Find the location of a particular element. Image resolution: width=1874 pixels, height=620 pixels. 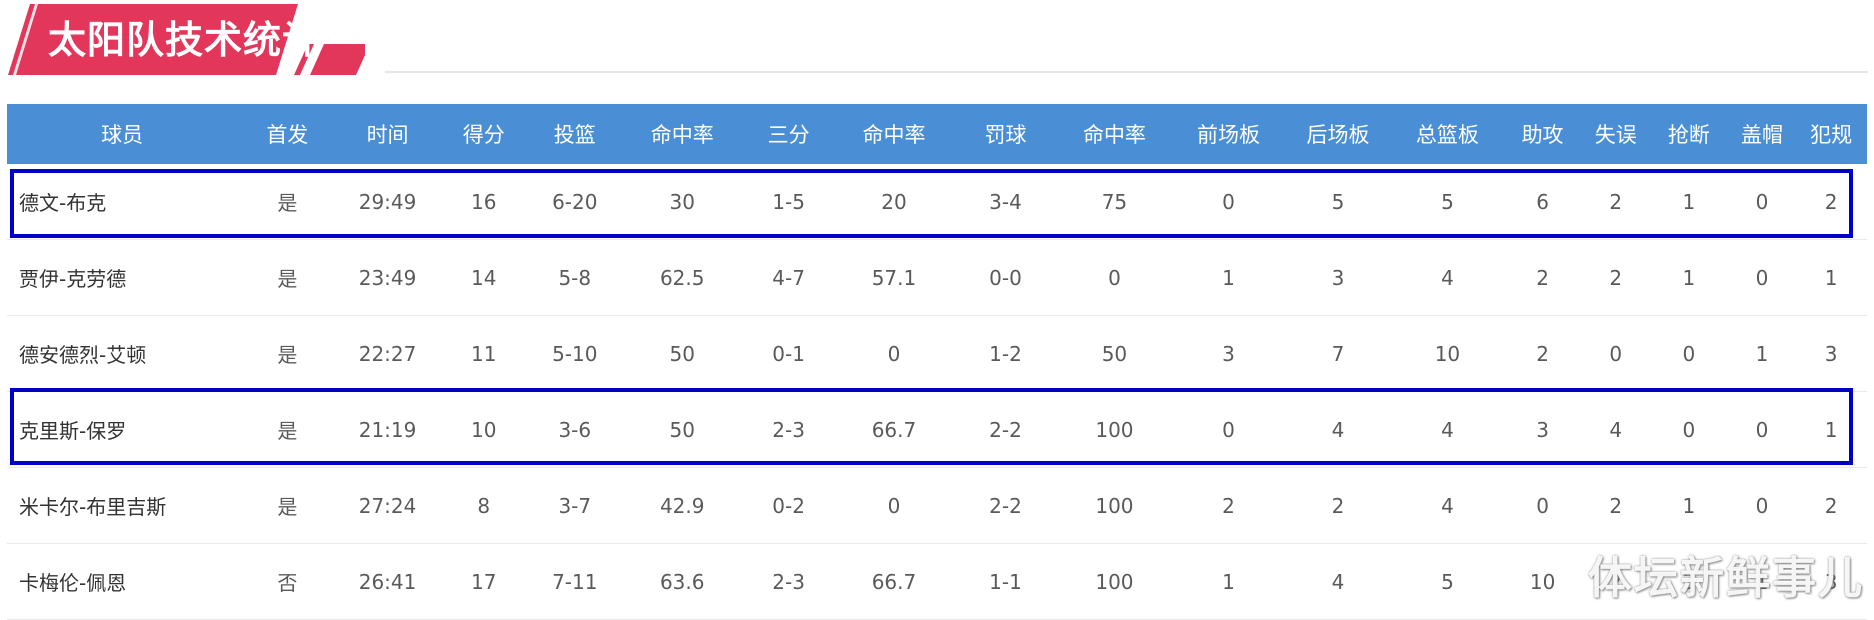

stat-cell: 20 is located at coordinates (894, 202).